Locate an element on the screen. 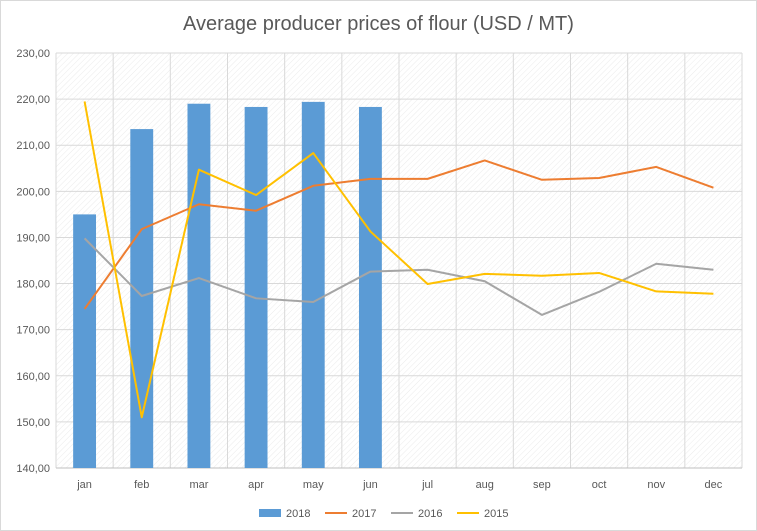 This screenshot has width=757, height=531. y-tick-label: 180,00 is located at coordinates (33, 285).